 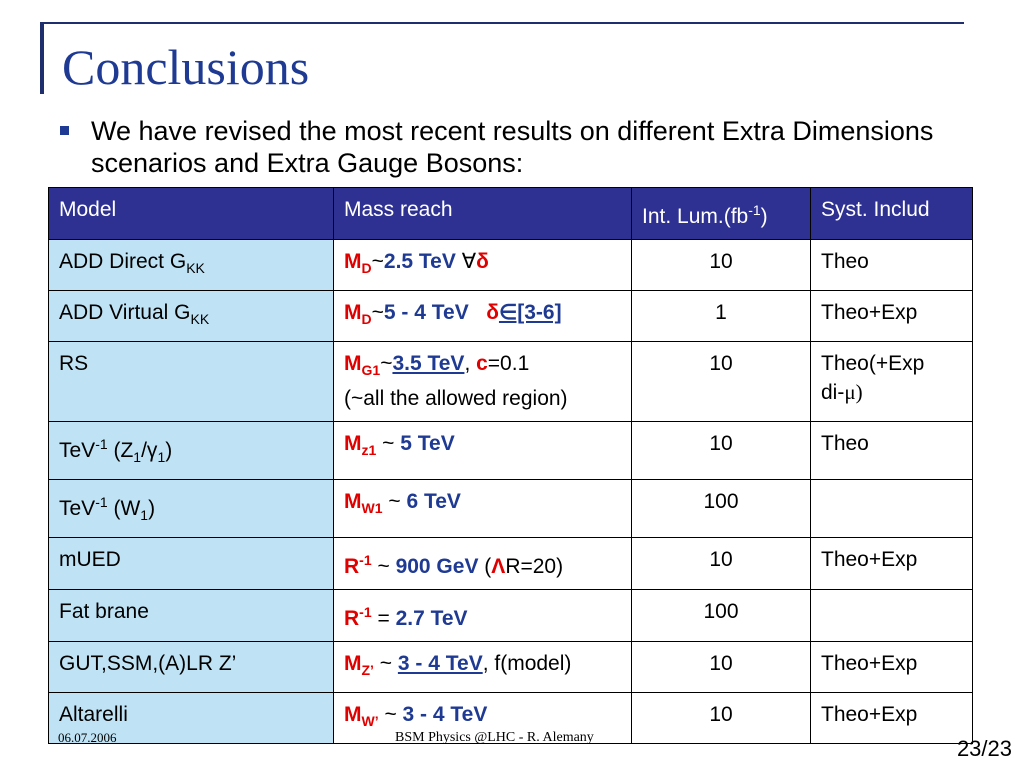 I want to click on mass-reach-cell: MD~2.5 TeV ∀δ, so click(x=482, y=265).